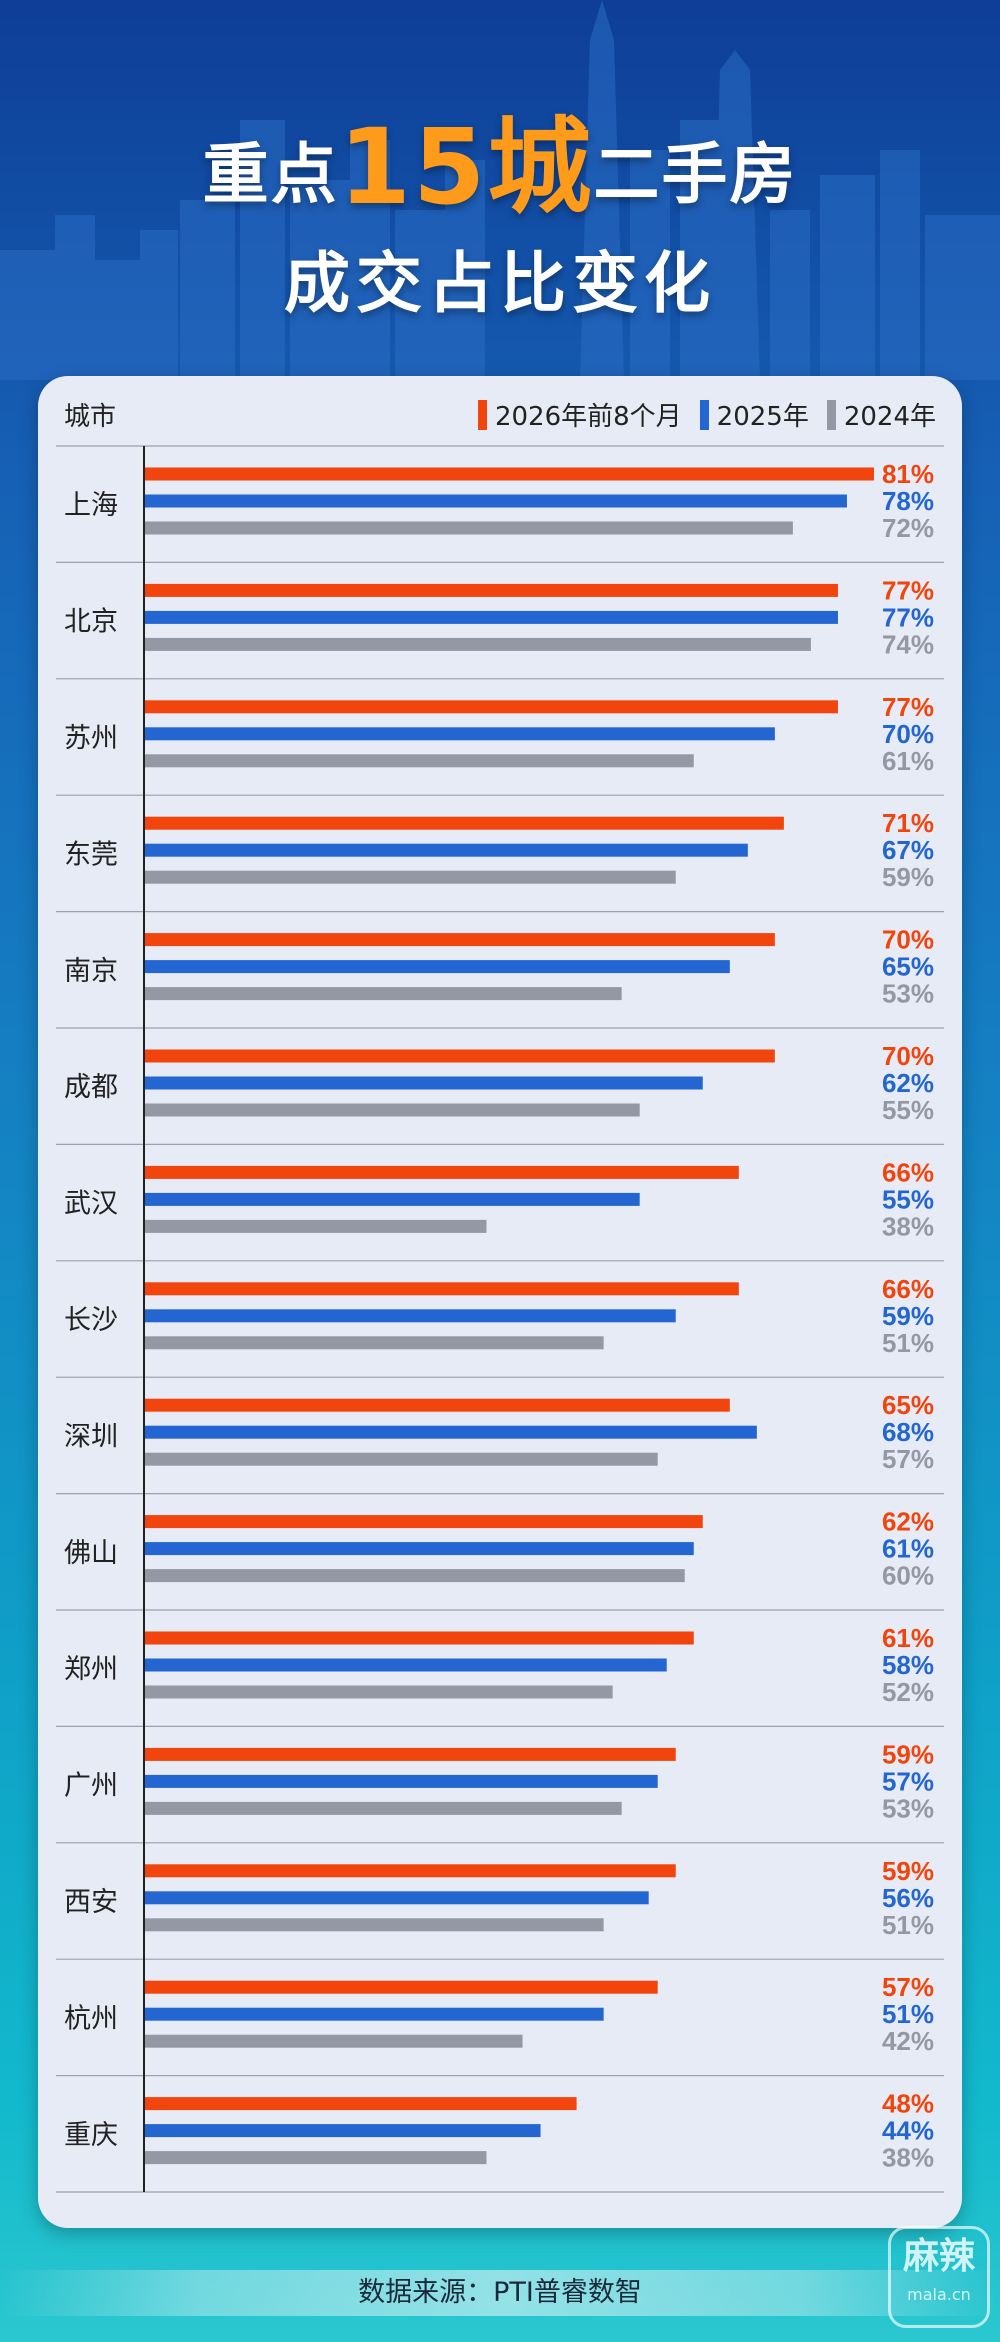 The height and width of the screenshot is (2342, 1000). What do you see at coordinates (695, 174) in the screenshot?
I see `title-suffix: 二手房` at bounding box center [695, 174].